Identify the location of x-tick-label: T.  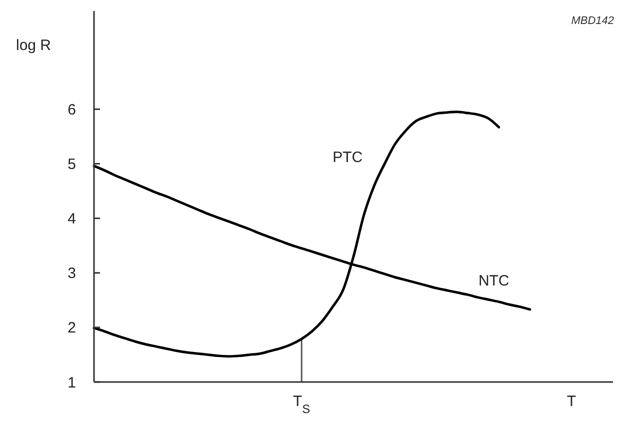
(571, 401).